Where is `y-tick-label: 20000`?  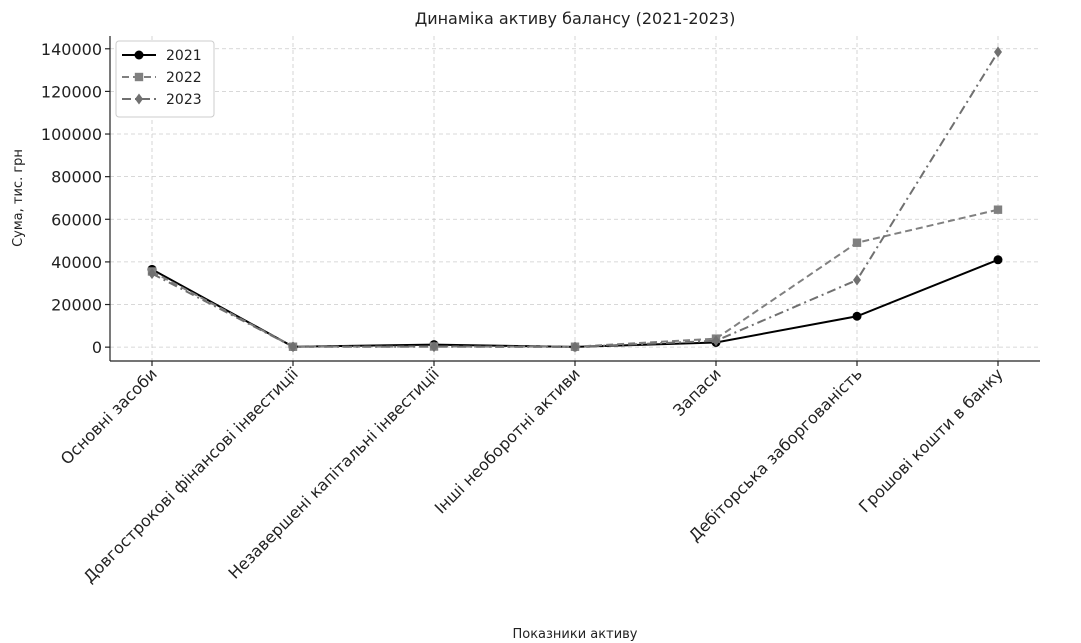
y-tick-label: 20000 is located at coordinates (76, 305).